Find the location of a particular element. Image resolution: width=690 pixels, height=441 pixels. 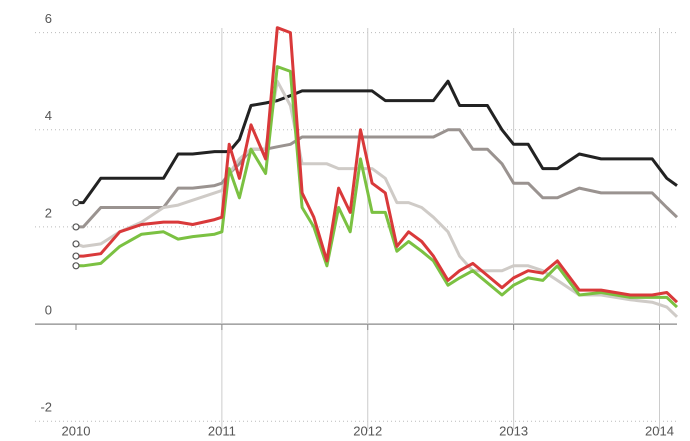

x-tick-label: 2014 is located at coordinates (659, 430).